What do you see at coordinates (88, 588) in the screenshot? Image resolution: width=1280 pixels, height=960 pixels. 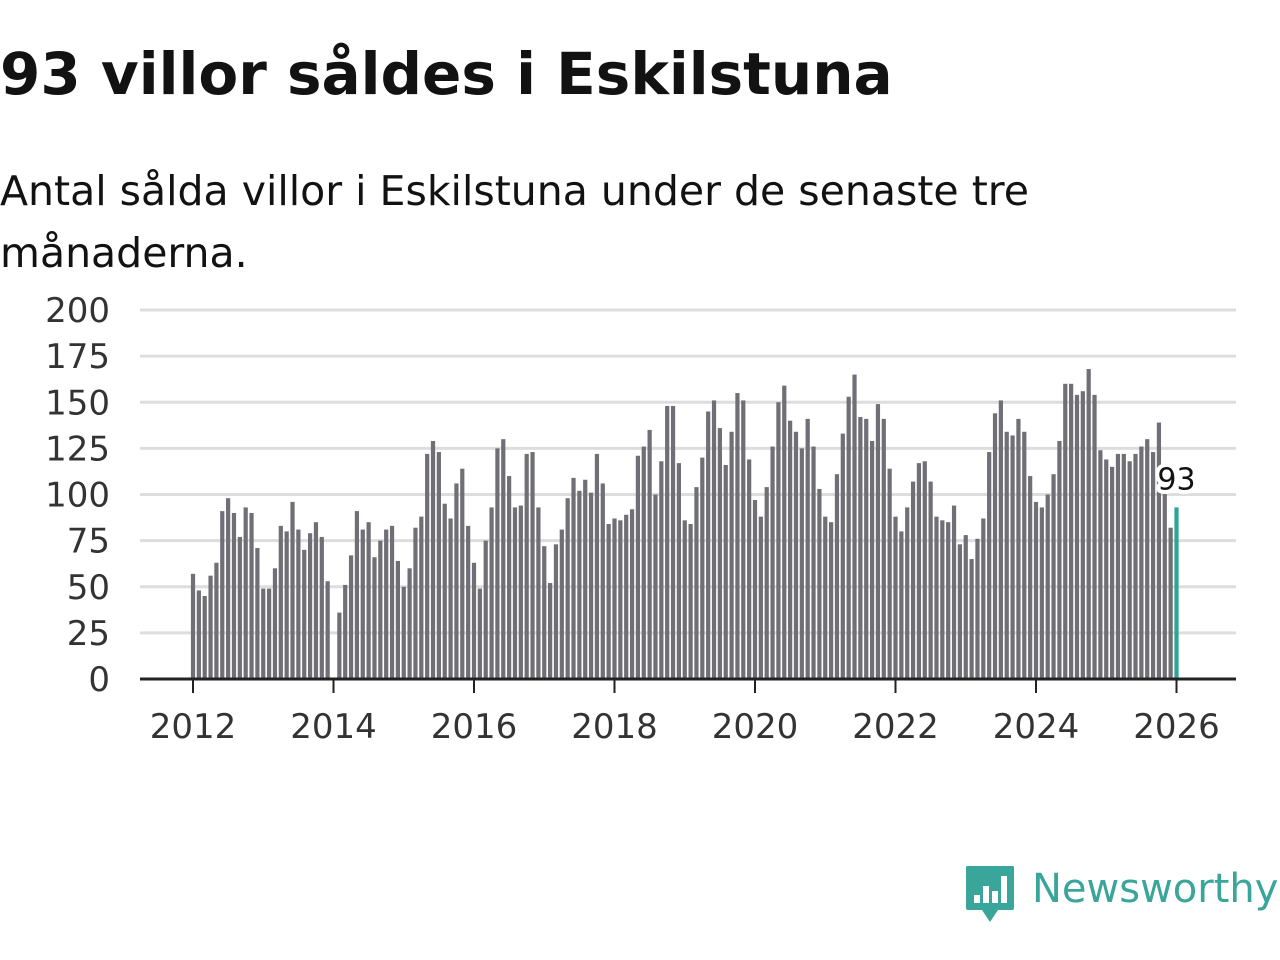 I see `y-tick-label: 50` at bounding box center [88, 588].